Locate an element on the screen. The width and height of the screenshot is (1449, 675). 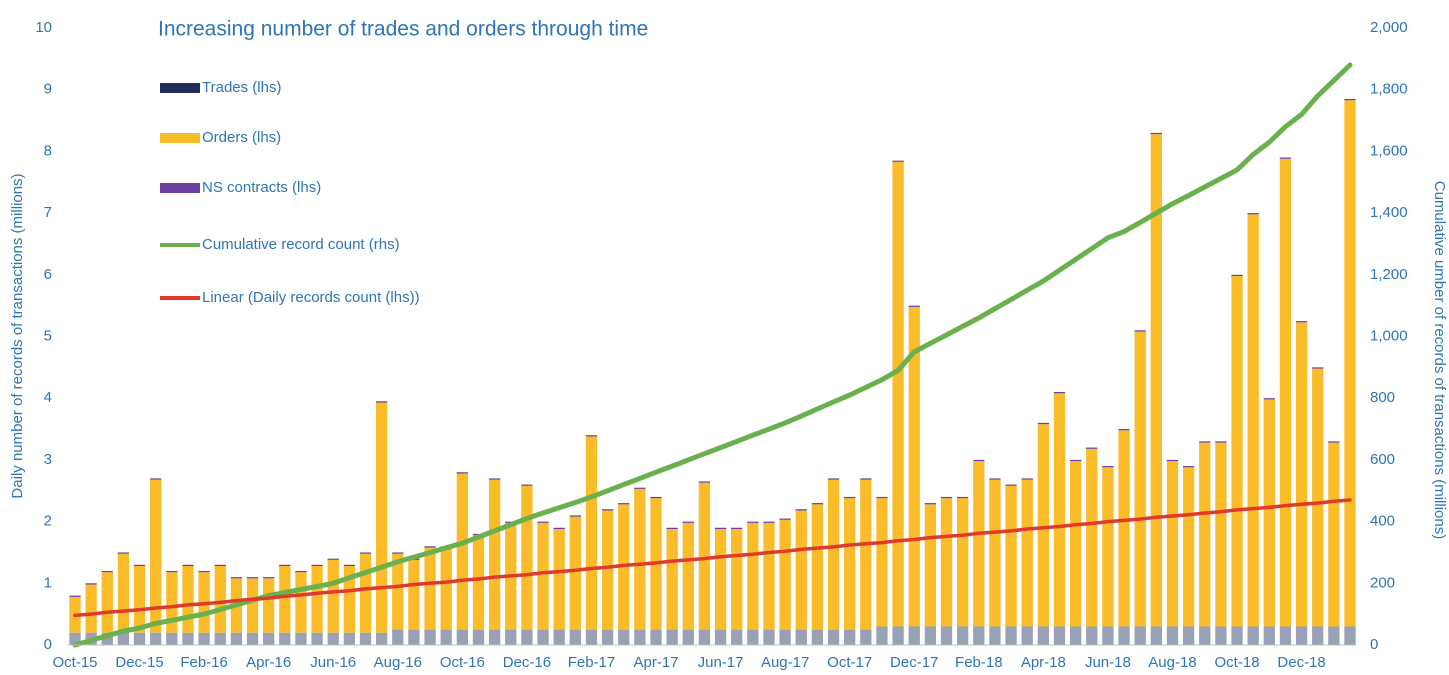
x-tick-label: Dec-18 is located at coordinates (1301, 662).